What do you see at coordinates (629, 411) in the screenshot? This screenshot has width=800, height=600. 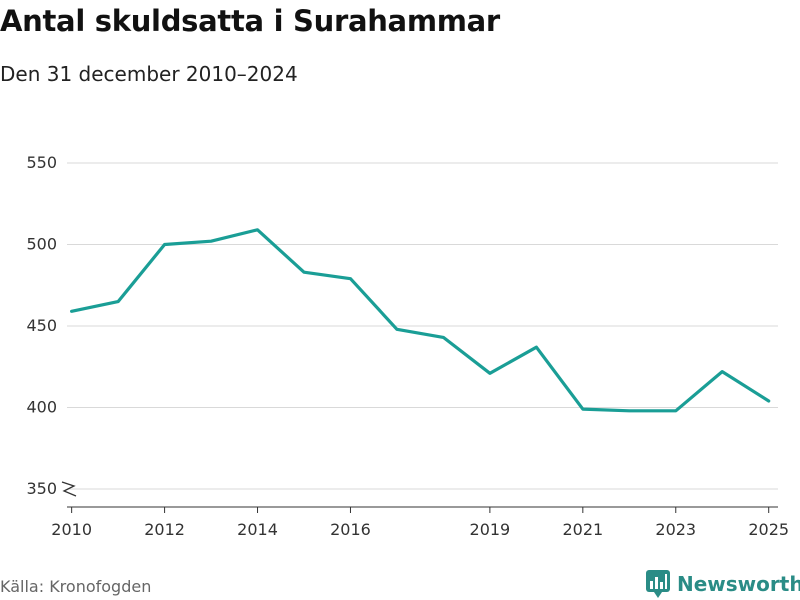 I see `data-point-2022` at bounding box center [629, 411].